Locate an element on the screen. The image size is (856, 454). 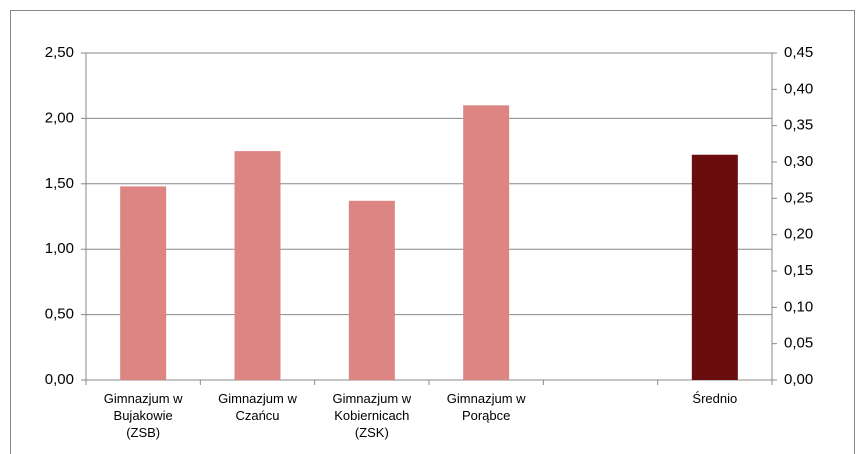
y2-tick-label: 0,15 is located at coordinates (798, 270).